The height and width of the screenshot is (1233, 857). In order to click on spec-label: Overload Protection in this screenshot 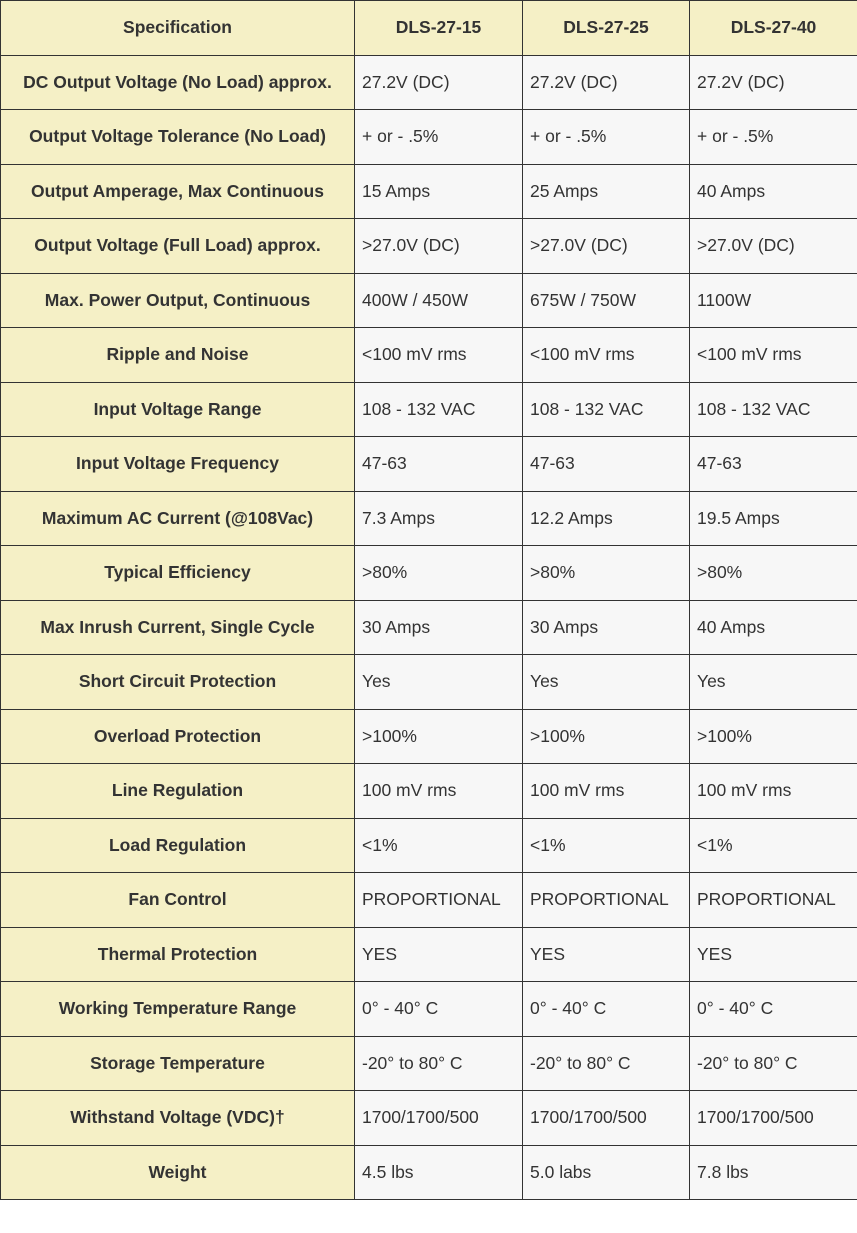, I will do `click(177, 736)`.